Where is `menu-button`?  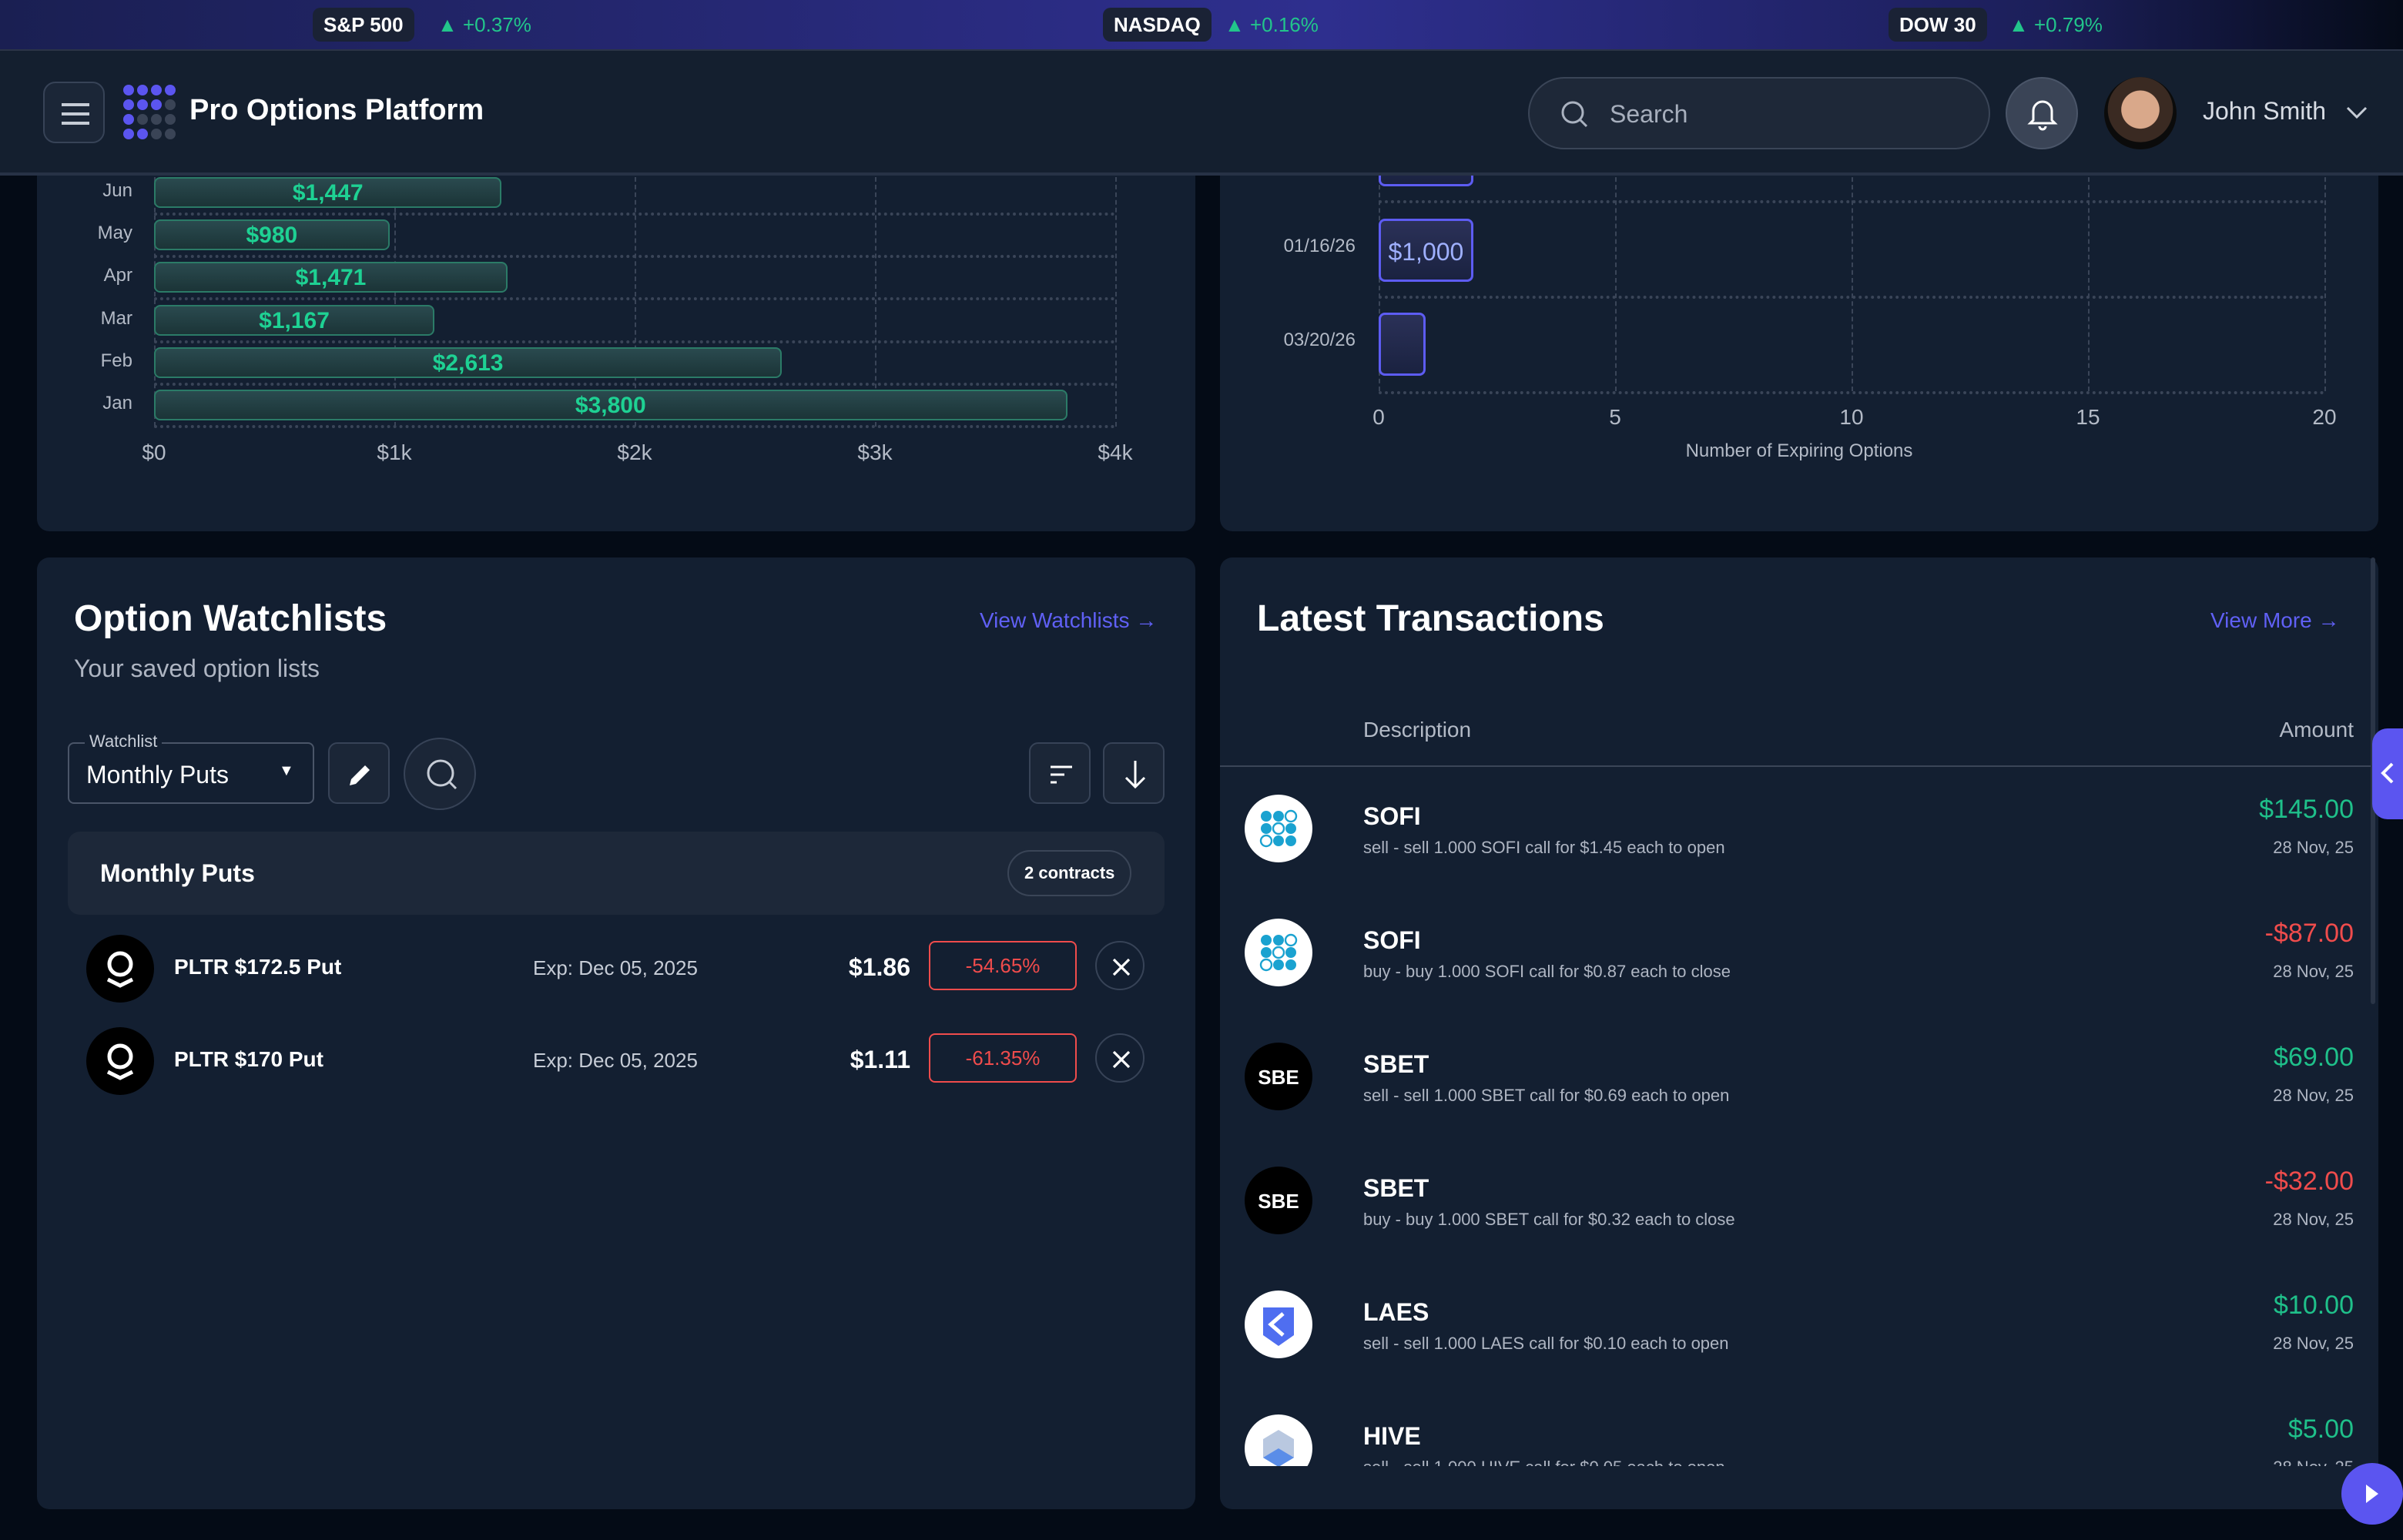 menu-button is located at coordinates (74, 112).